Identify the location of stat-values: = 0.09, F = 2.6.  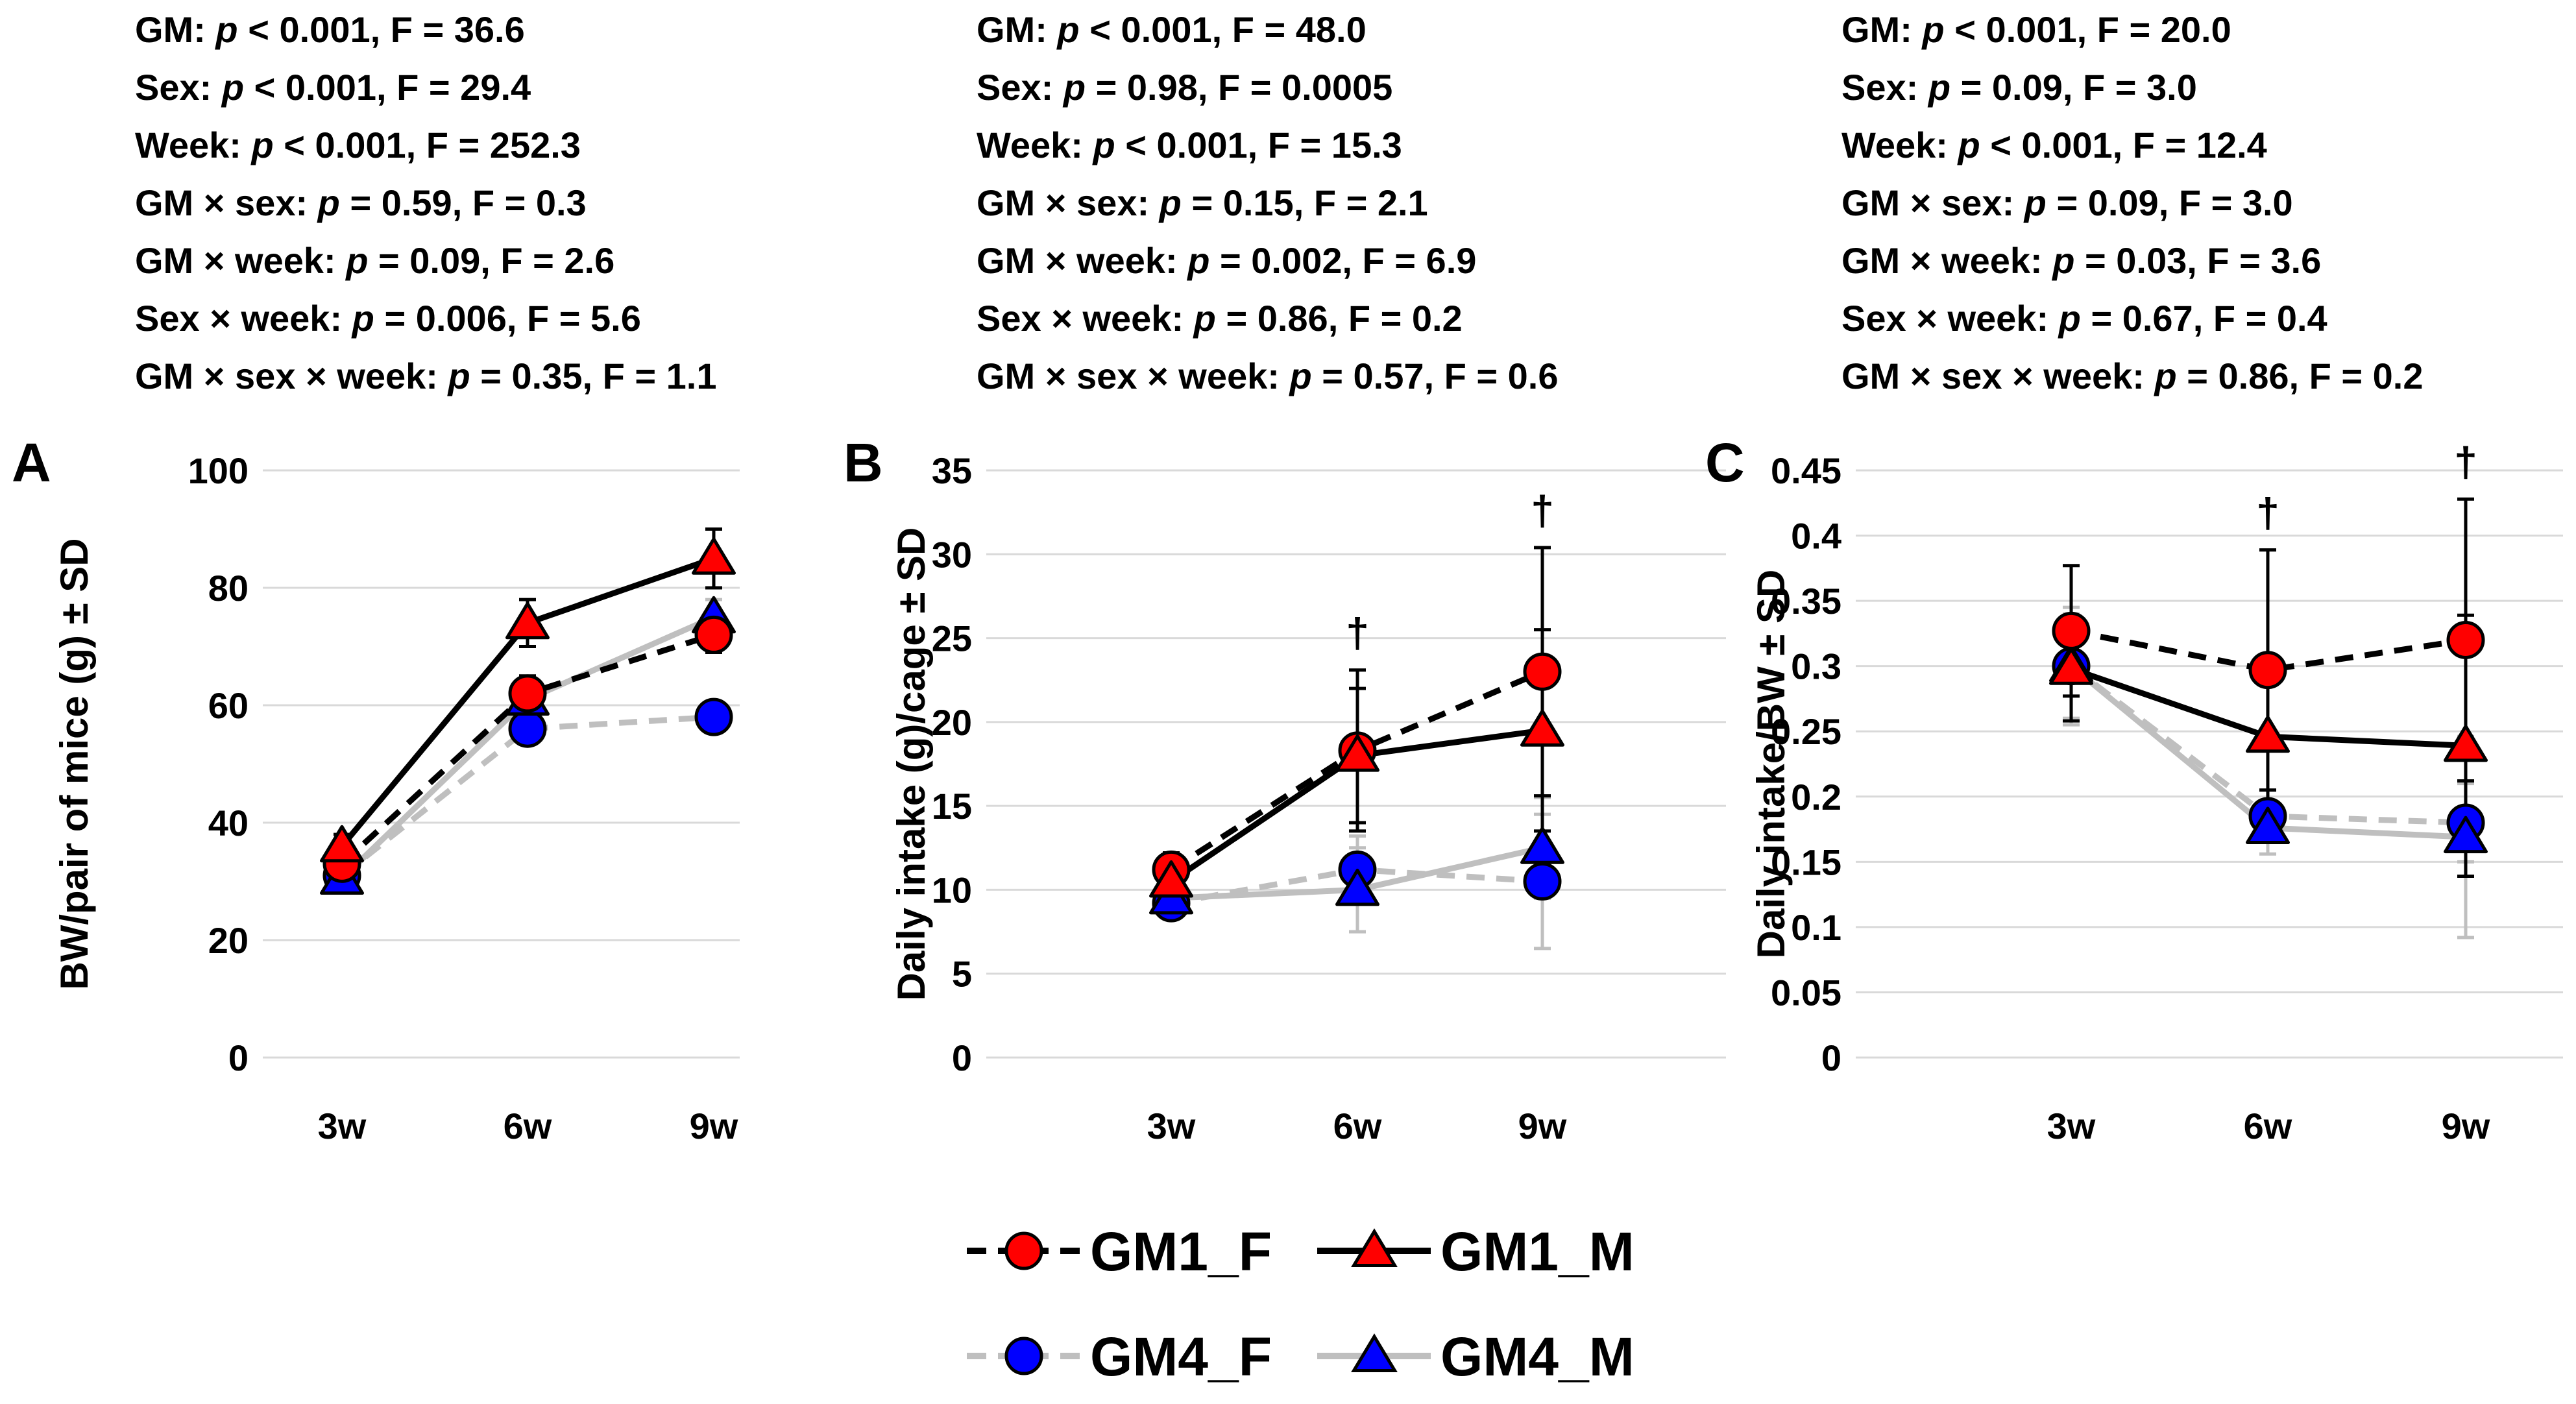
(491, 260).